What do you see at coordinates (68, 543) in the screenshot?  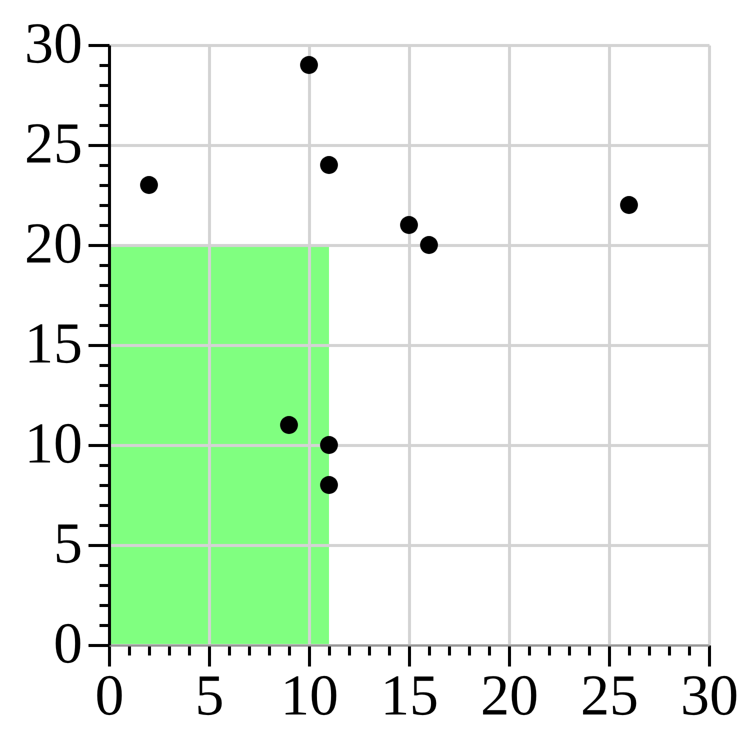 I see `y-tick-label: 5` at bounding box center [68, 543].